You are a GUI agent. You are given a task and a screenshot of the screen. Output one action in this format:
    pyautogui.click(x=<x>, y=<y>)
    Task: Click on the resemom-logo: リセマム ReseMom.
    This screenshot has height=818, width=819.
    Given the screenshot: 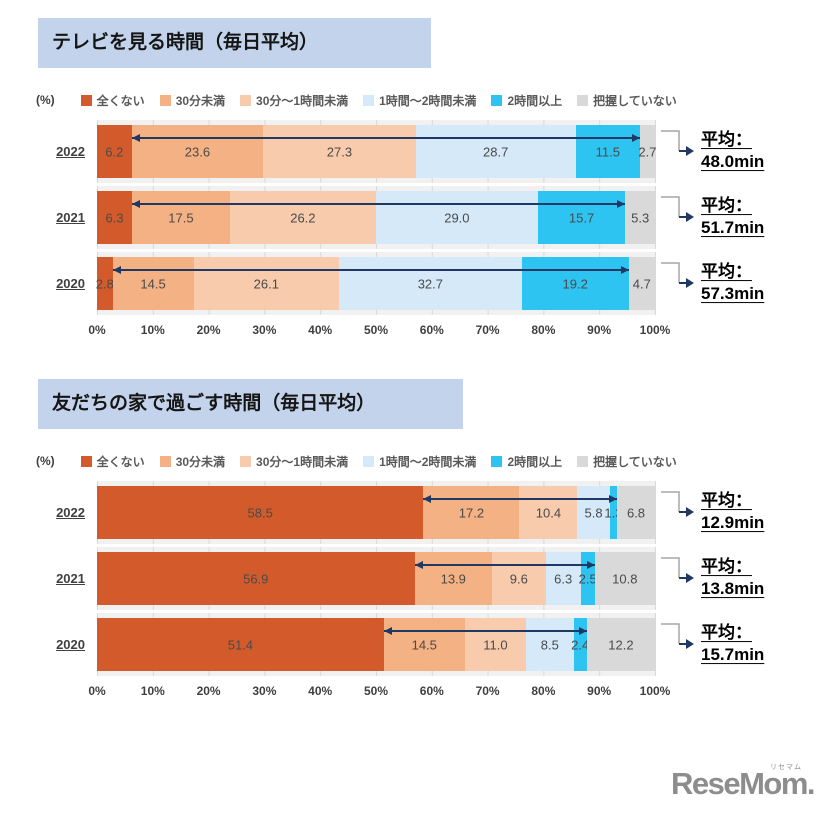 What is the action you would take?
    pyautogui.click(x=743, y=782)
    